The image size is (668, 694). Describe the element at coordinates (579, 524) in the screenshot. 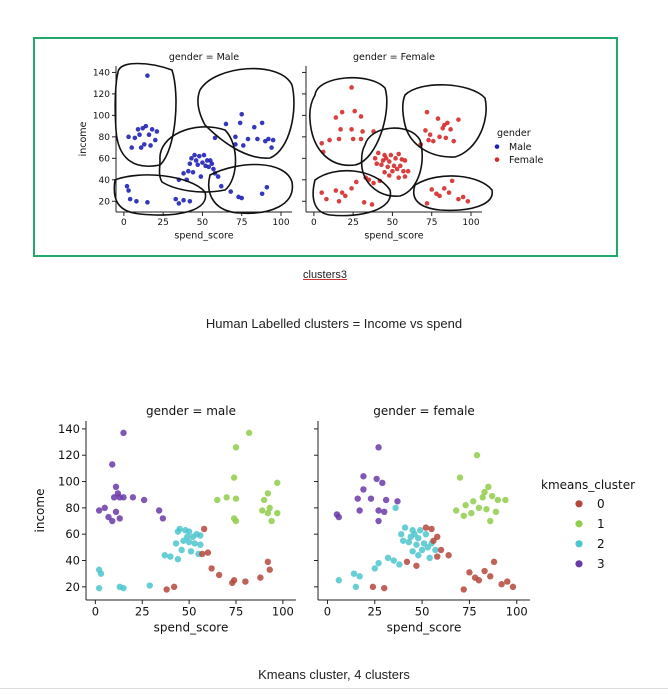

I see `legend-marker` at that location.